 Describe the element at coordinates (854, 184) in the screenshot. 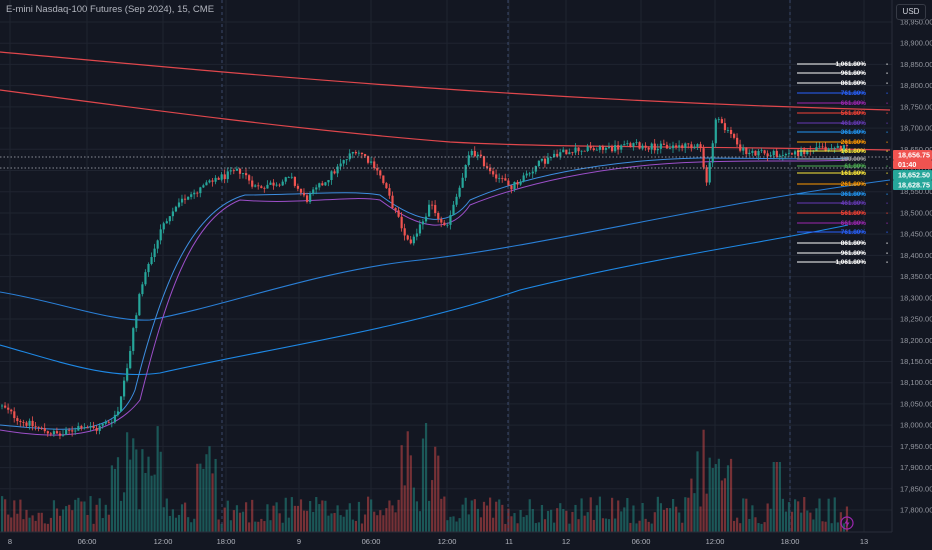

I see `fib-level-label: 261.80%` at that location.